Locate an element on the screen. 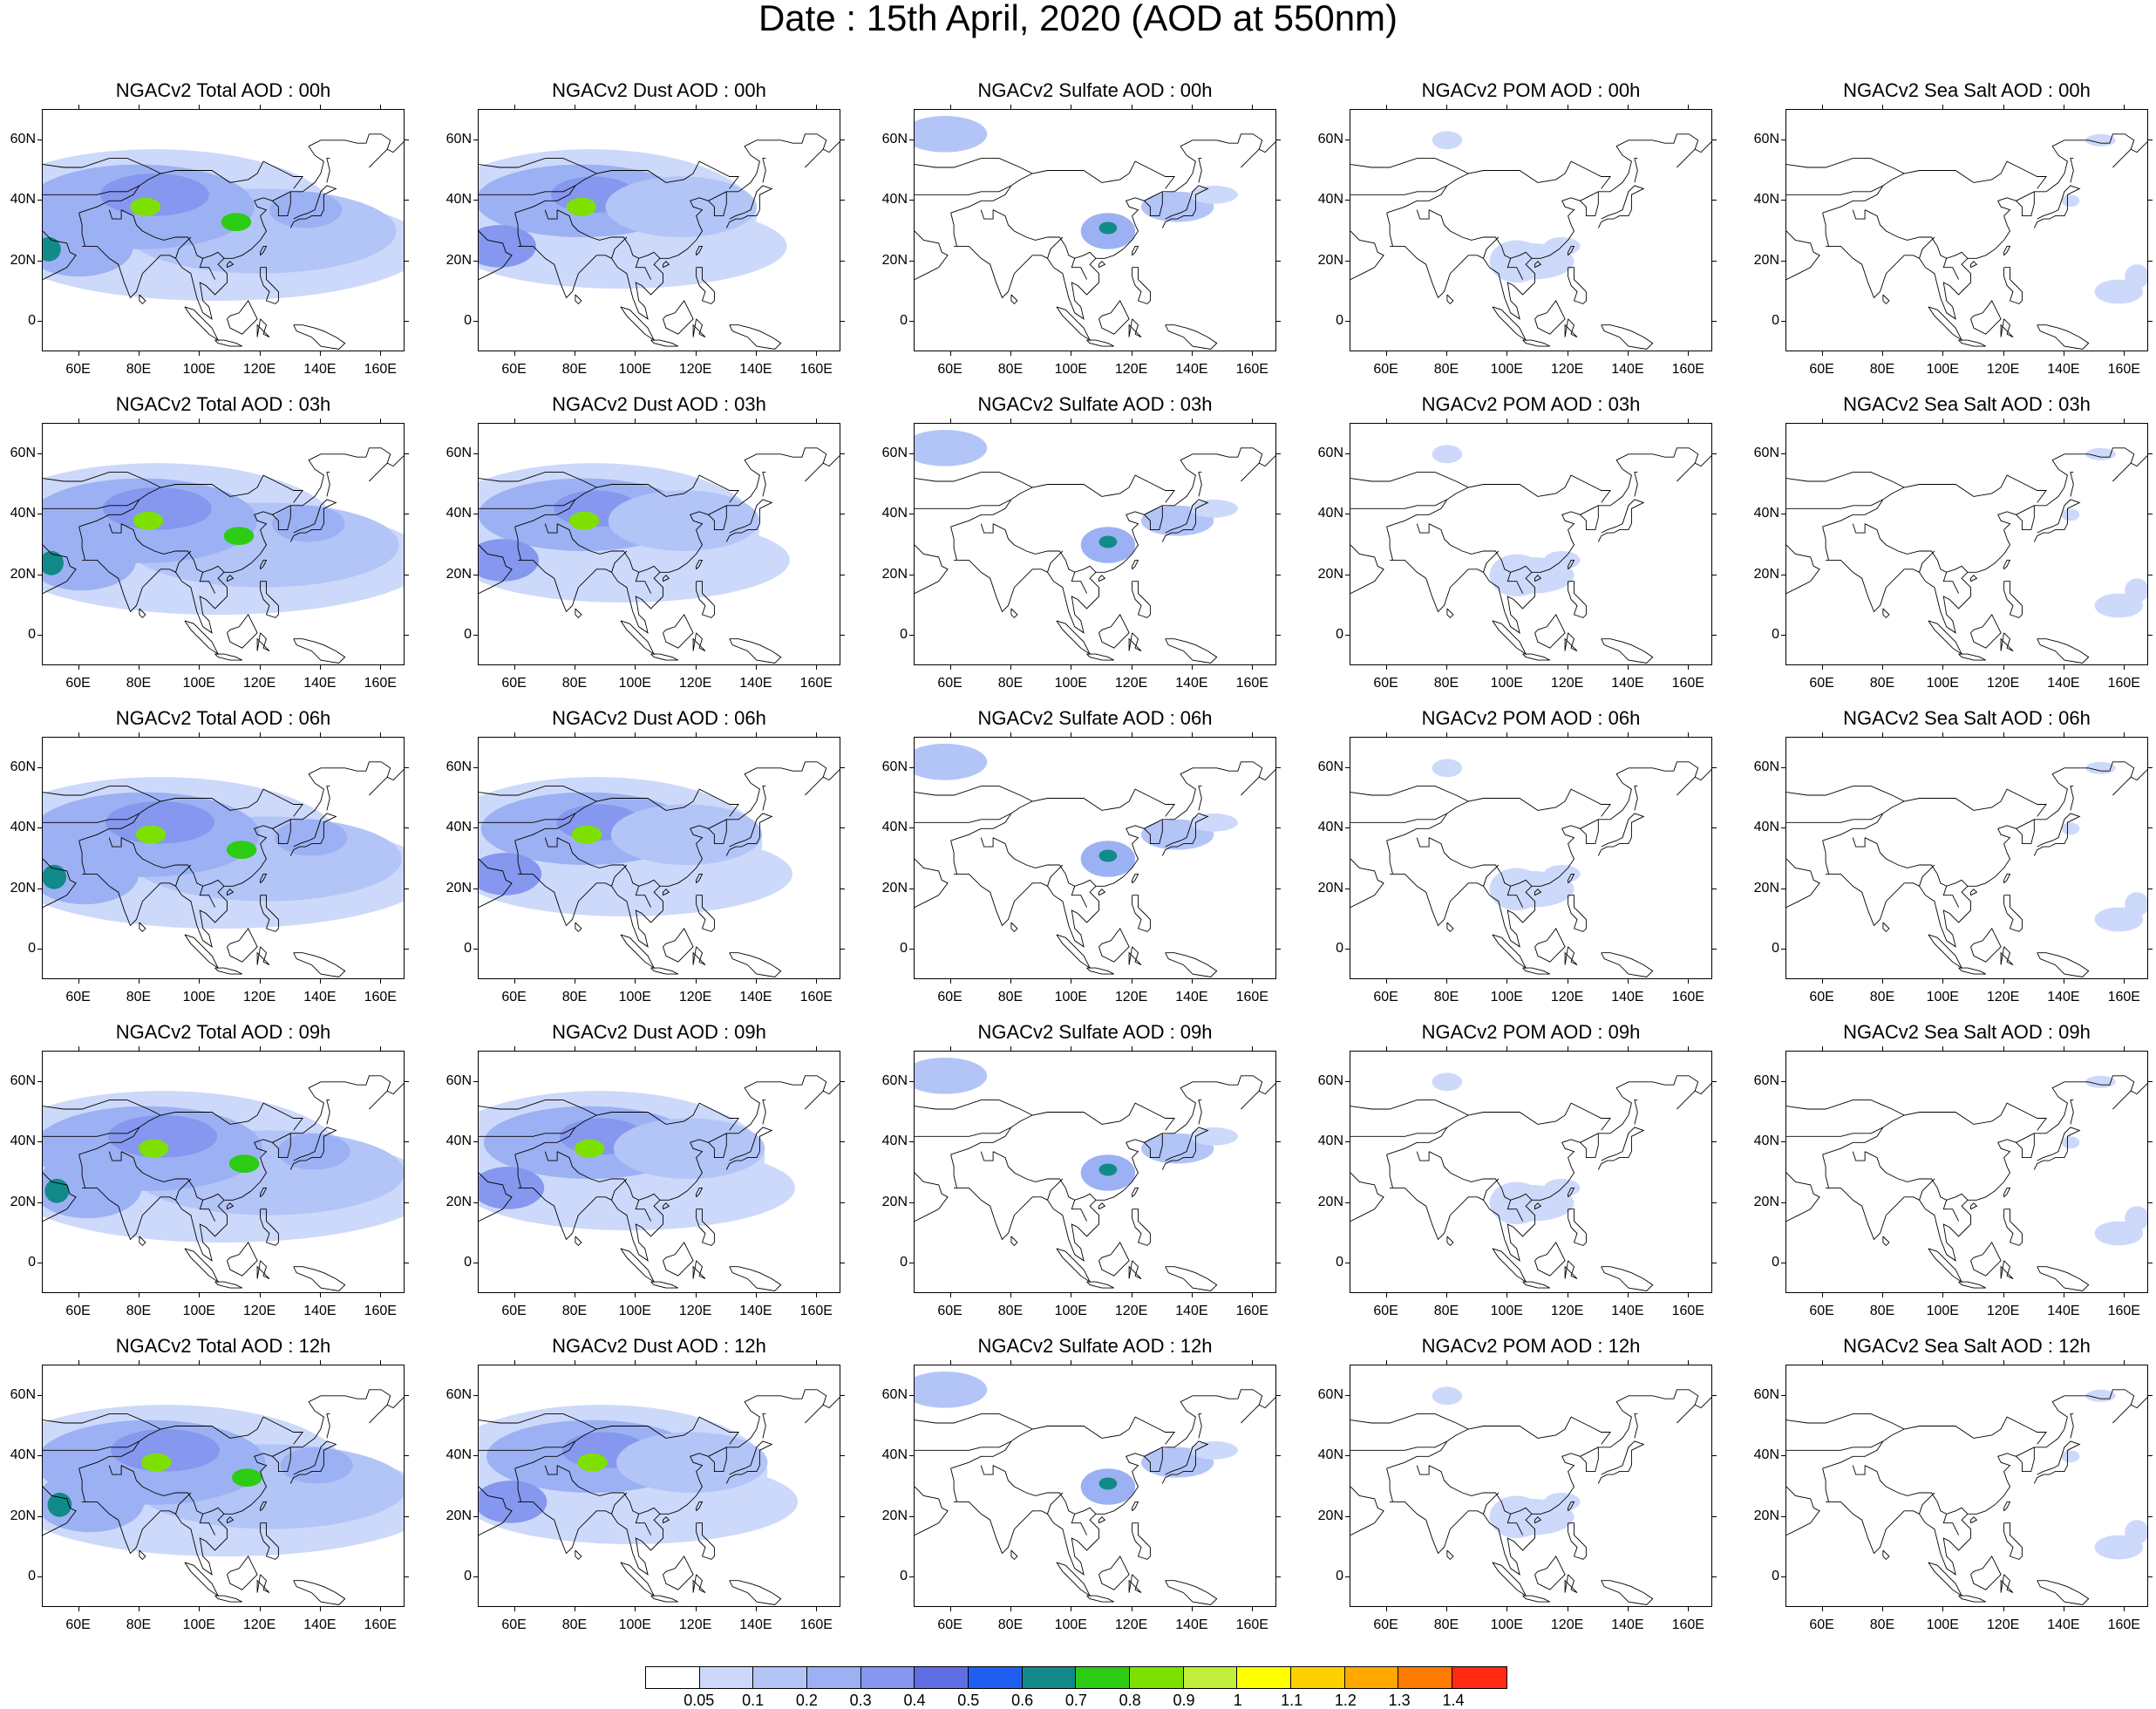 The width and height of the screenshot is (2156, 1709). total-aod-map is located at coordinates (223, 858).